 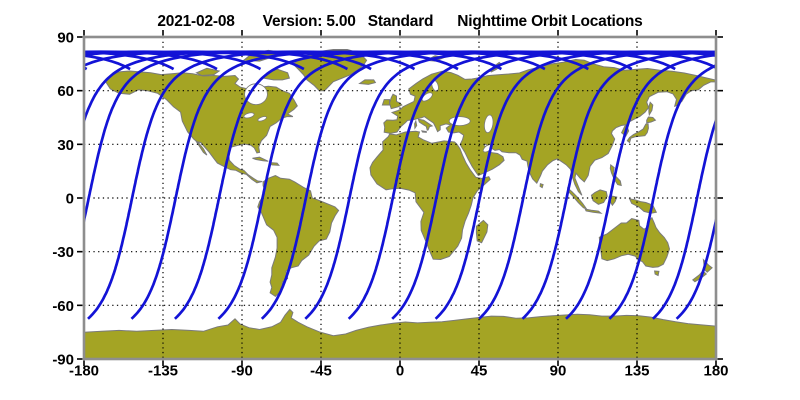 I want to click on x-axis-tick-label: 45, so click(x=479, y=371).